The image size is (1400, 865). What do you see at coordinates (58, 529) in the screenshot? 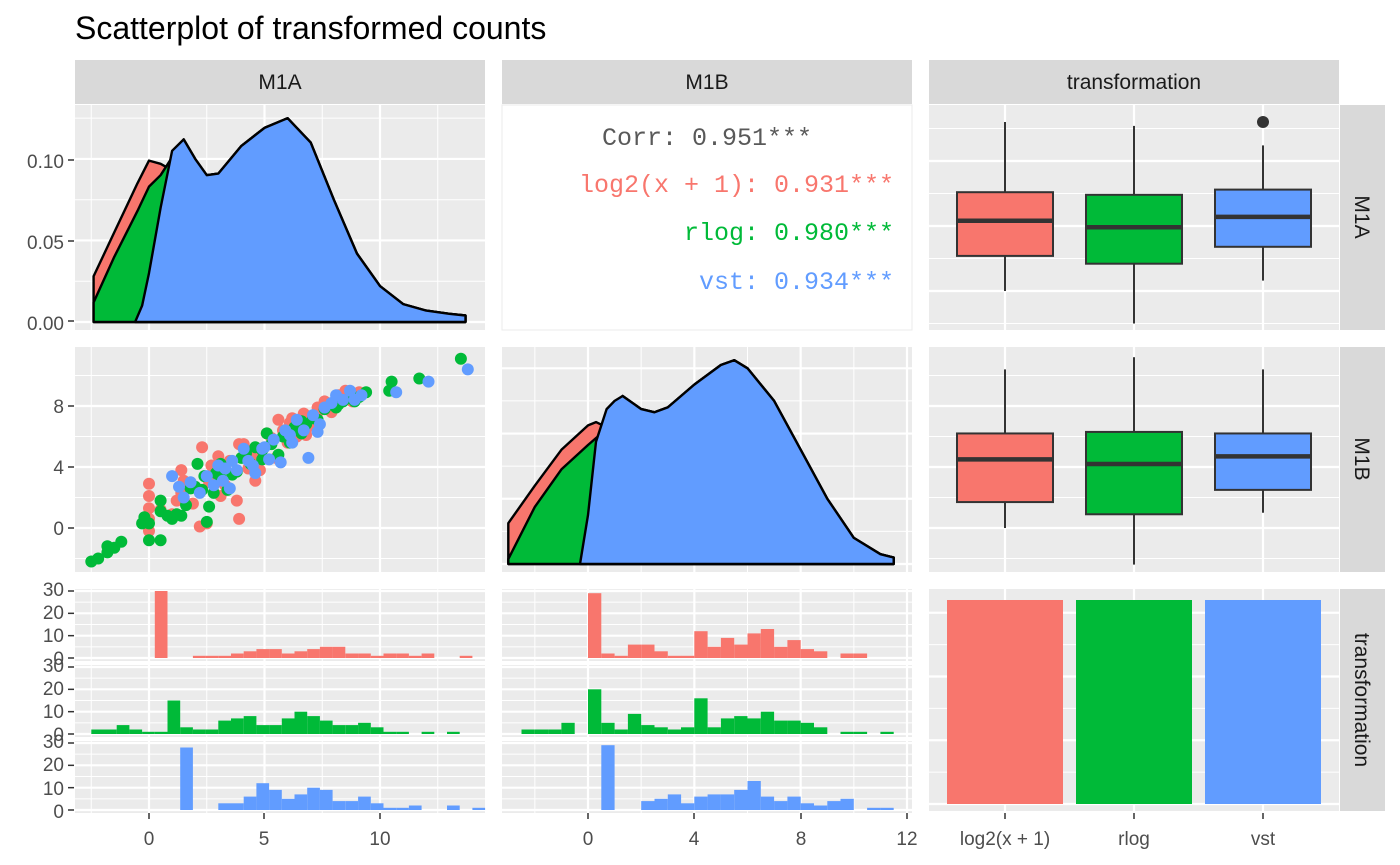
I see `y-tick-row2: 0` at bounding box center [58, 529].